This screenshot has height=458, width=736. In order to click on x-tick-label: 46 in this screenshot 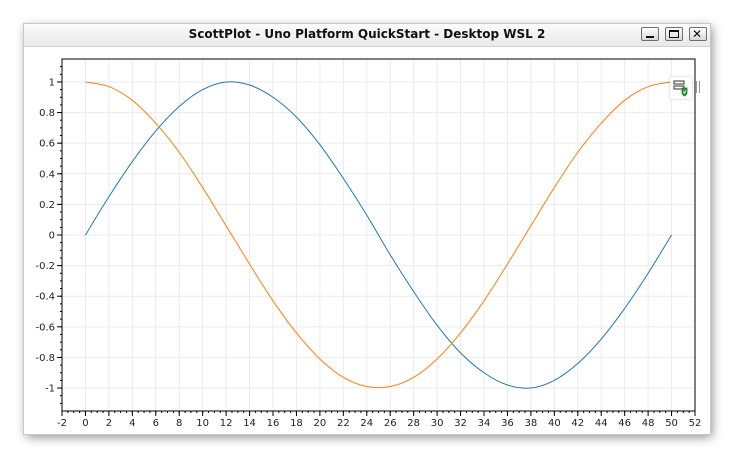, I will do `click(624, 423)`.